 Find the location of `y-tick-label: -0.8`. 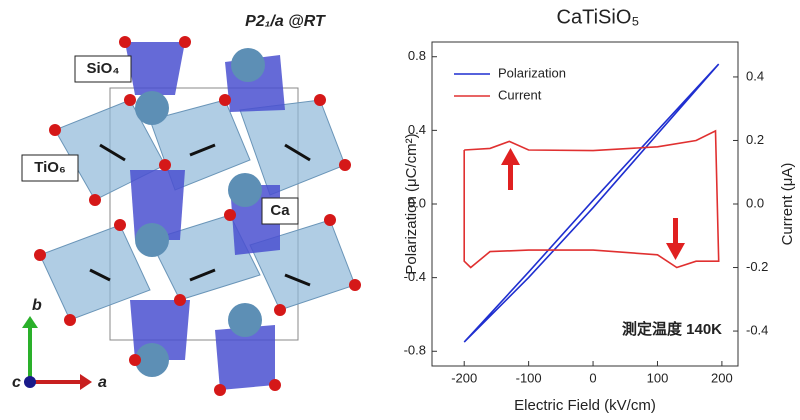

y-tick-label: -0.8 is located at coordinates (415, 350).